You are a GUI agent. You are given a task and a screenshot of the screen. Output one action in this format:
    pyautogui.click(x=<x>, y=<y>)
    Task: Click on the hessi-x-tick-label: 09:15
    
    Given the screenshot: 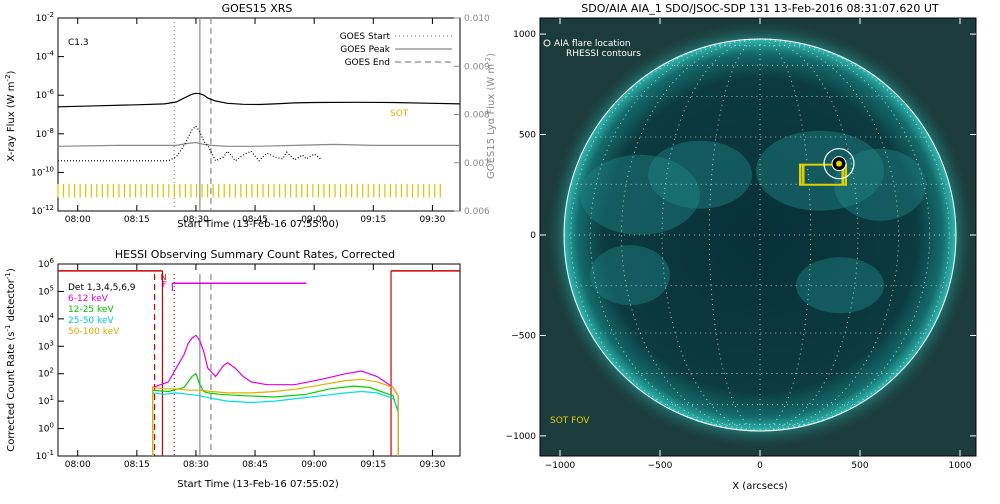 What is the action you would take?
    pyautogui.click(x=373, y=465)
    